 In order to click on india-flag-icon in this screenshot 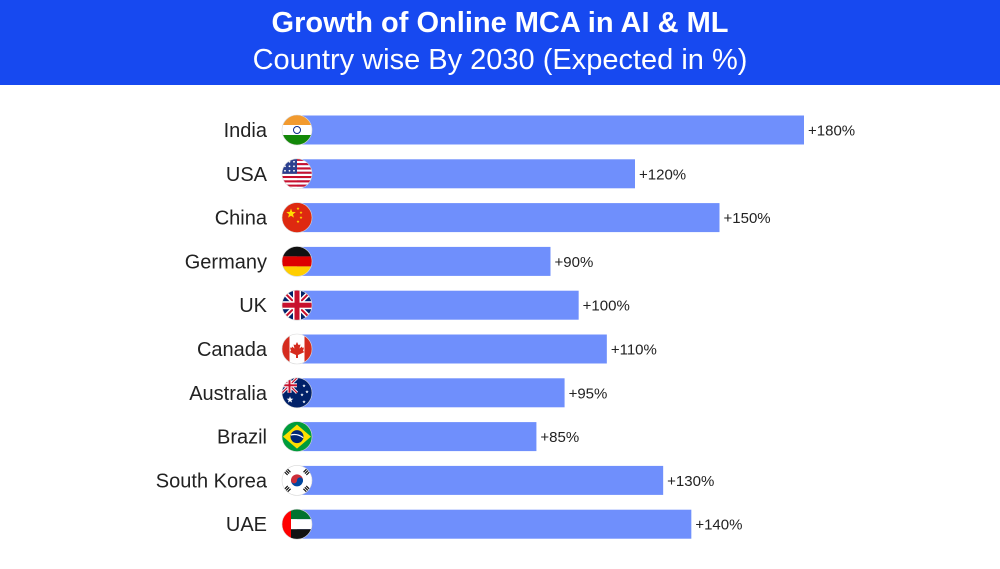, I will do `click(297, 130)`.